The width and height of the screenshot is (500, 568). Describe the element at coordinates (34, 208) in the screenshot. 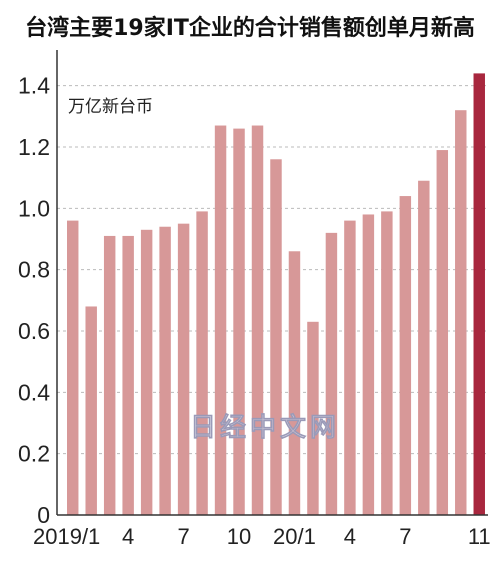

I see `y-tick-label: 1.0` at that location.